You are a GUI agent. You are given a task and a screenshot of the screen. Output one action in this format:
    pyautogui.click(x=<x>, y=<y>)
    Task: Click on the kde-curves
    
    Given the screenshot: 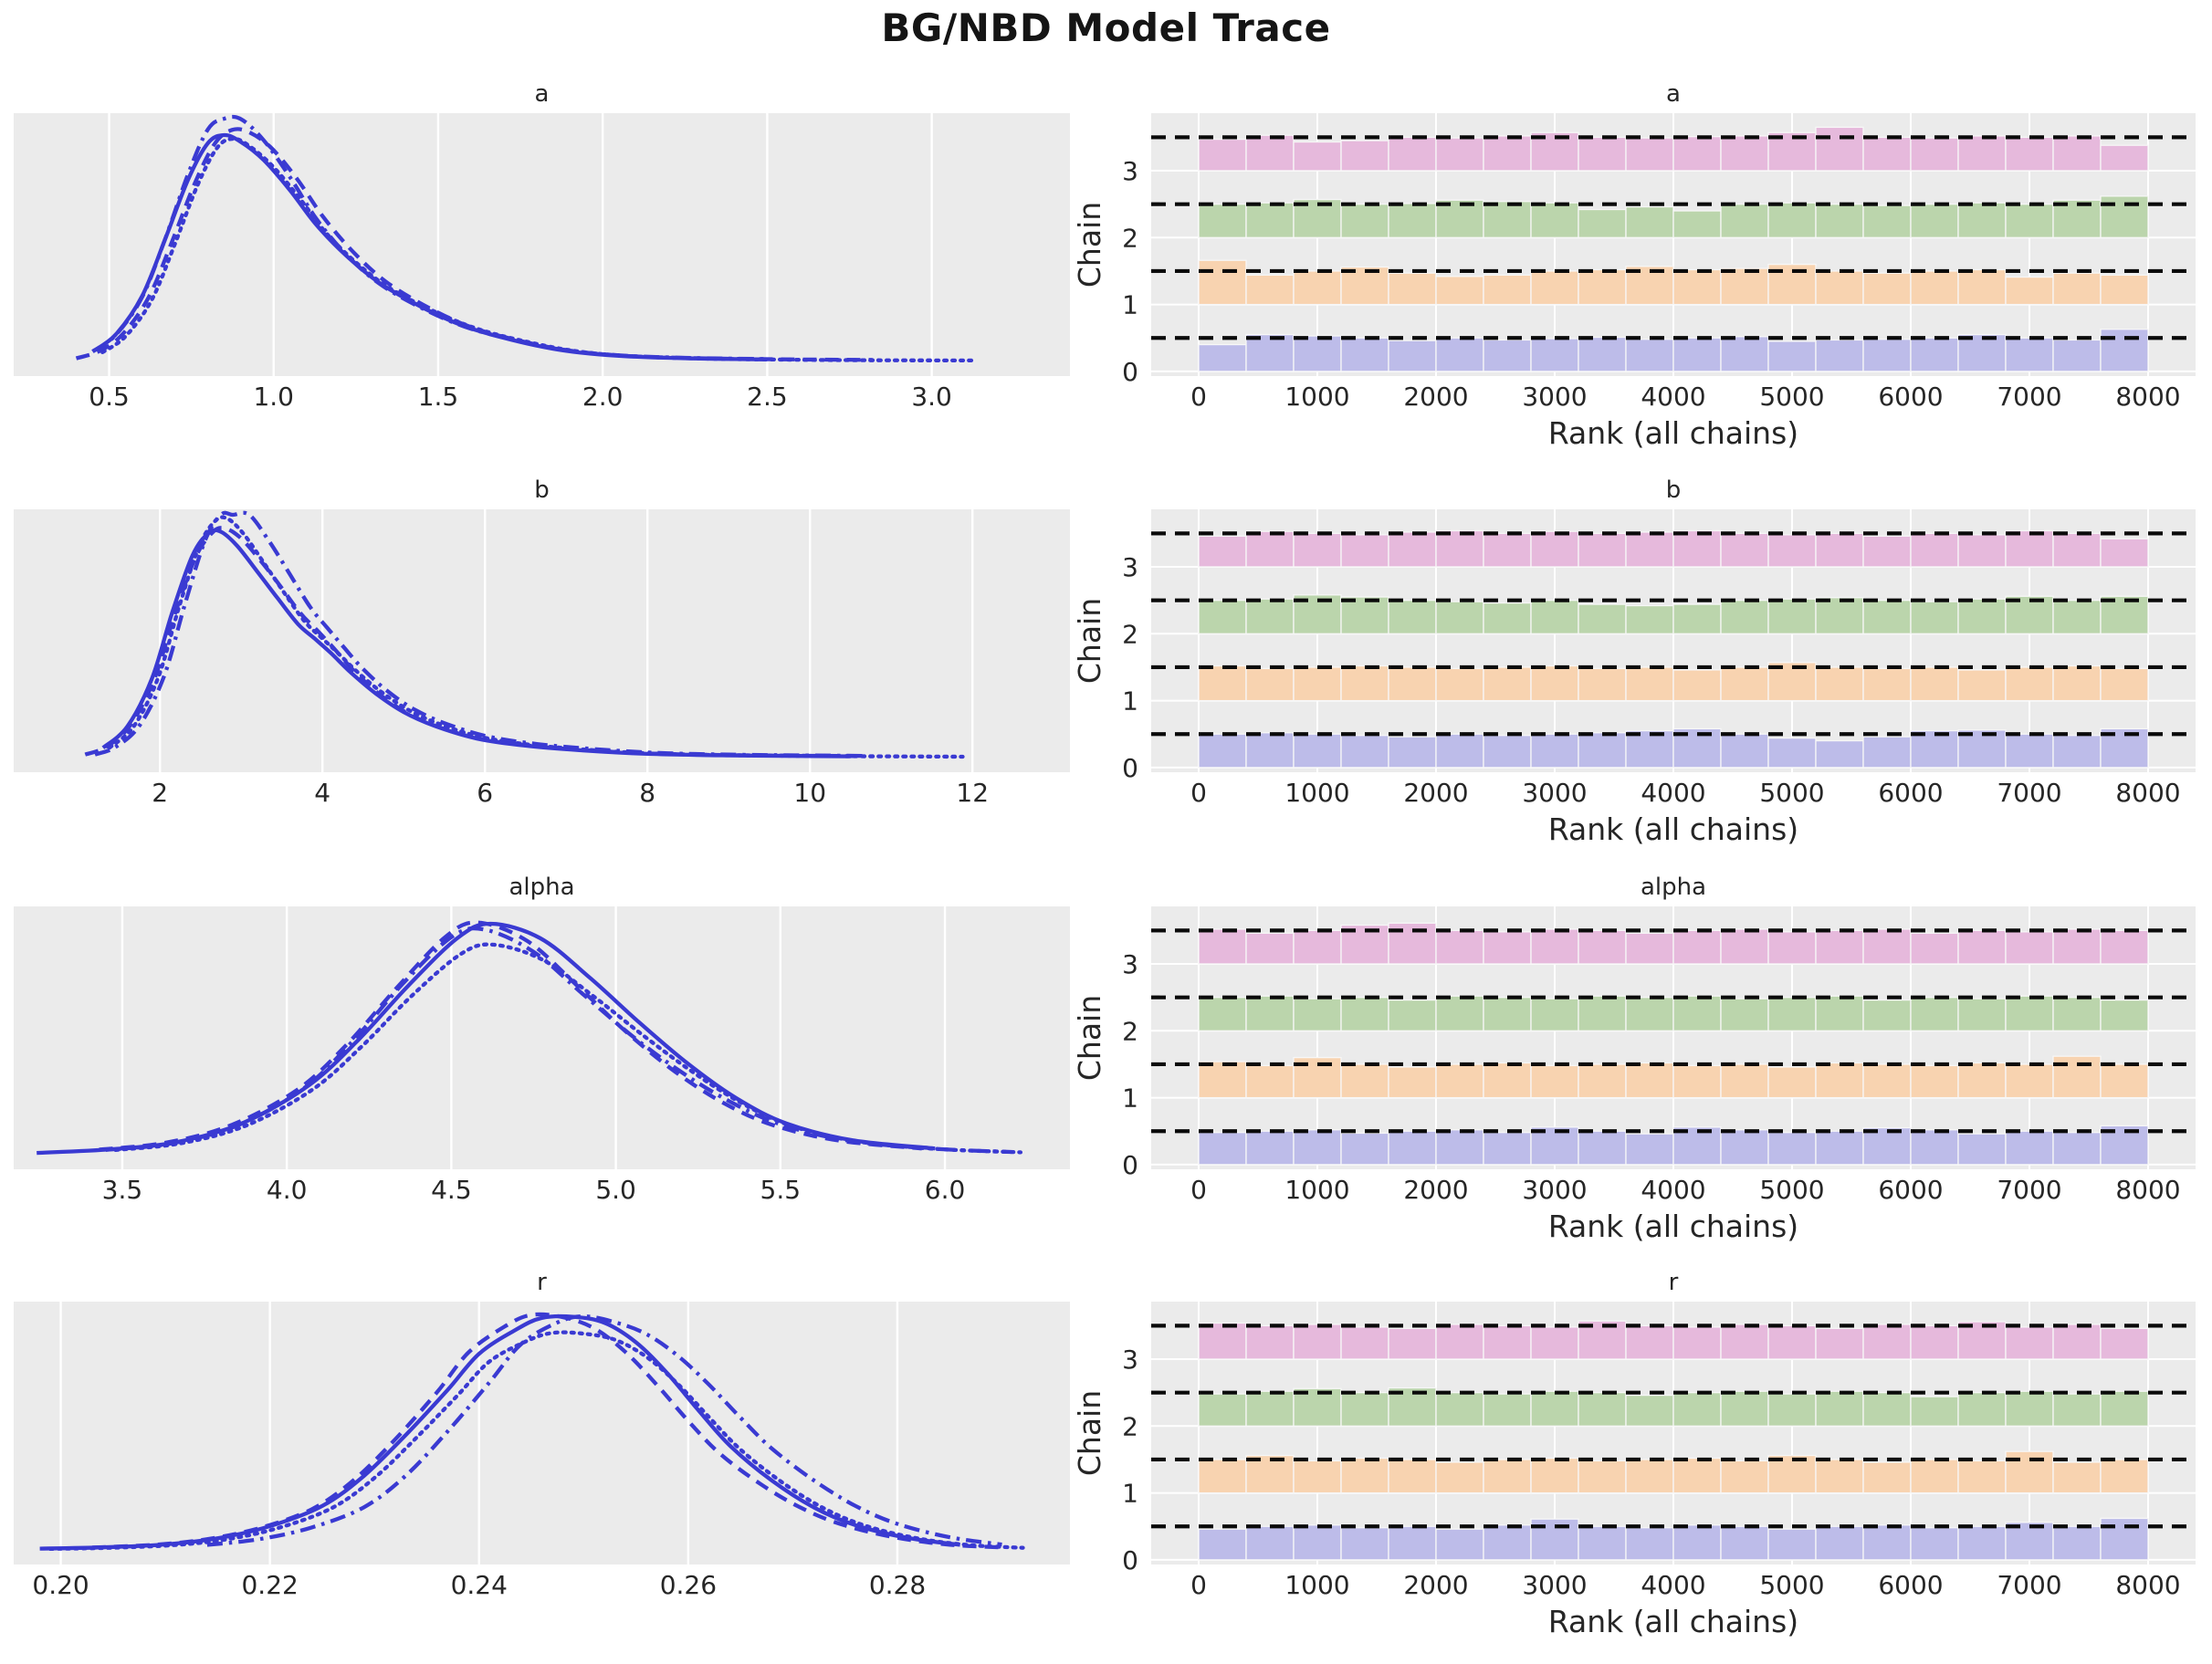 What is the action you would take?
    pyautogui.click(x=530, y=1038)
    